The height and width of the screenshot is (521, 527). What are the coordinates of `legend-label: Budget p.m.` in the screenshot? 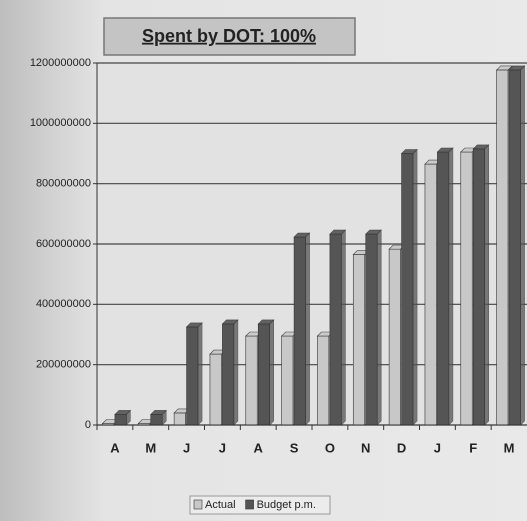 It's located at (286, 505).